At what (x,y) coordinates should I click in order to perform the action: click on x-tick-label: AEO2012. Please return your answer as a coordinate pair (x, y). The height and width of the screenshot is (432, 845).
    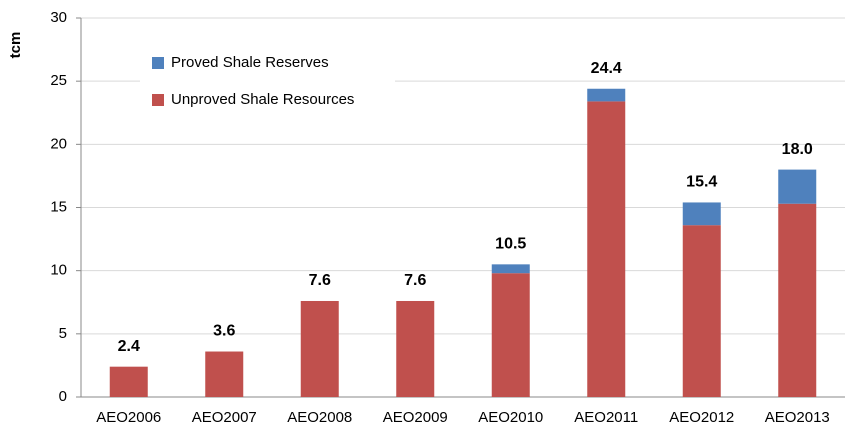
    Looking at the image, I should click on (701, 417).